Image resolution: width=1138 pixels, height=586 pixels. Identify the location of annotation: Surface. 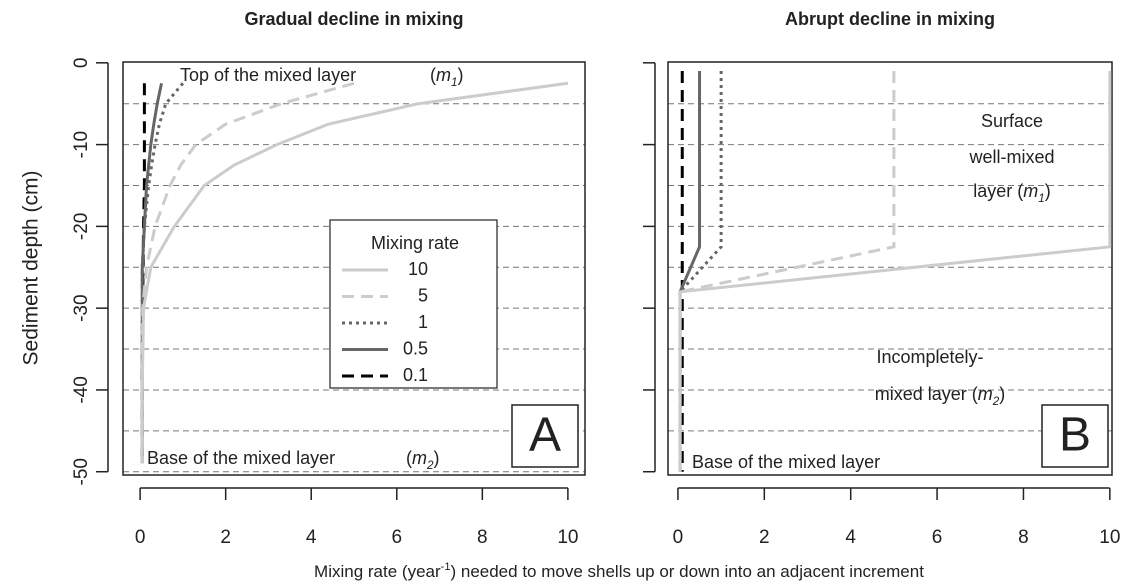
(1012, 121).